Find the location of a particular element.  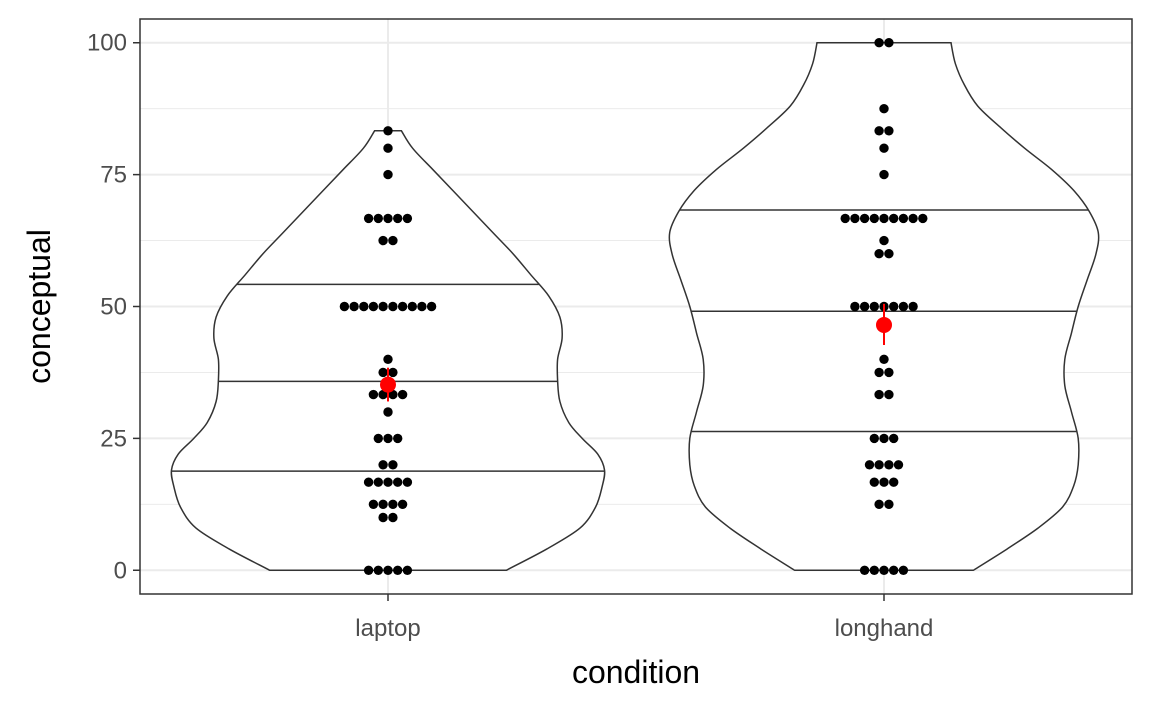

y-axis: 0 25 50 75 100 is located at coordinates (113, 307).